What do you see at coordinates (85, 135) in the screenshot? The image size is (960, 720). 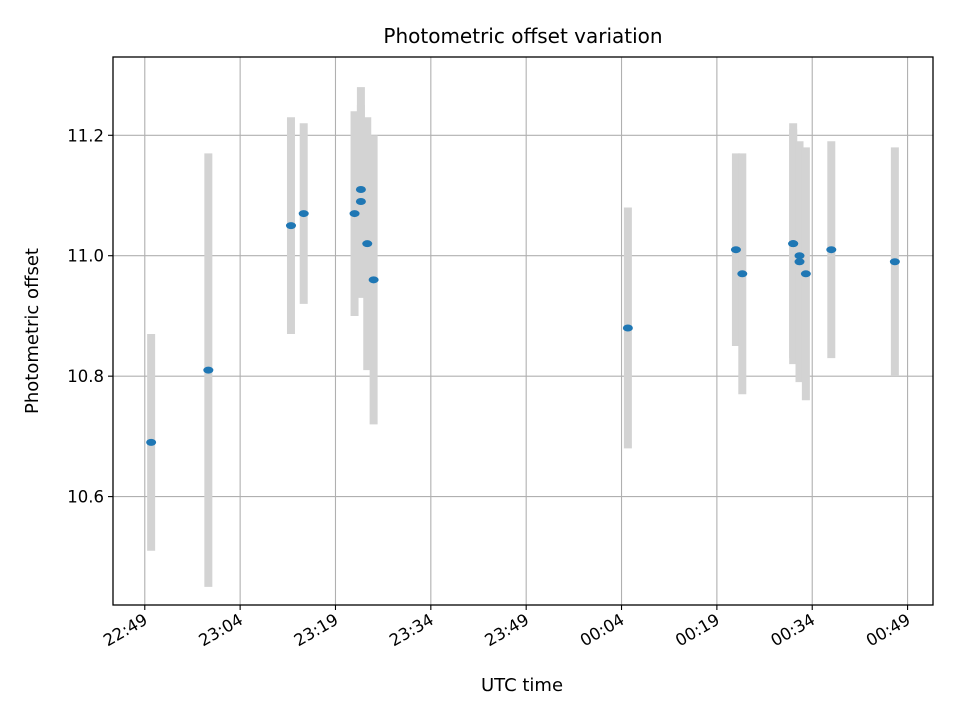 I see `y-tick-label: 11.2` at bounding box center [85, 135].